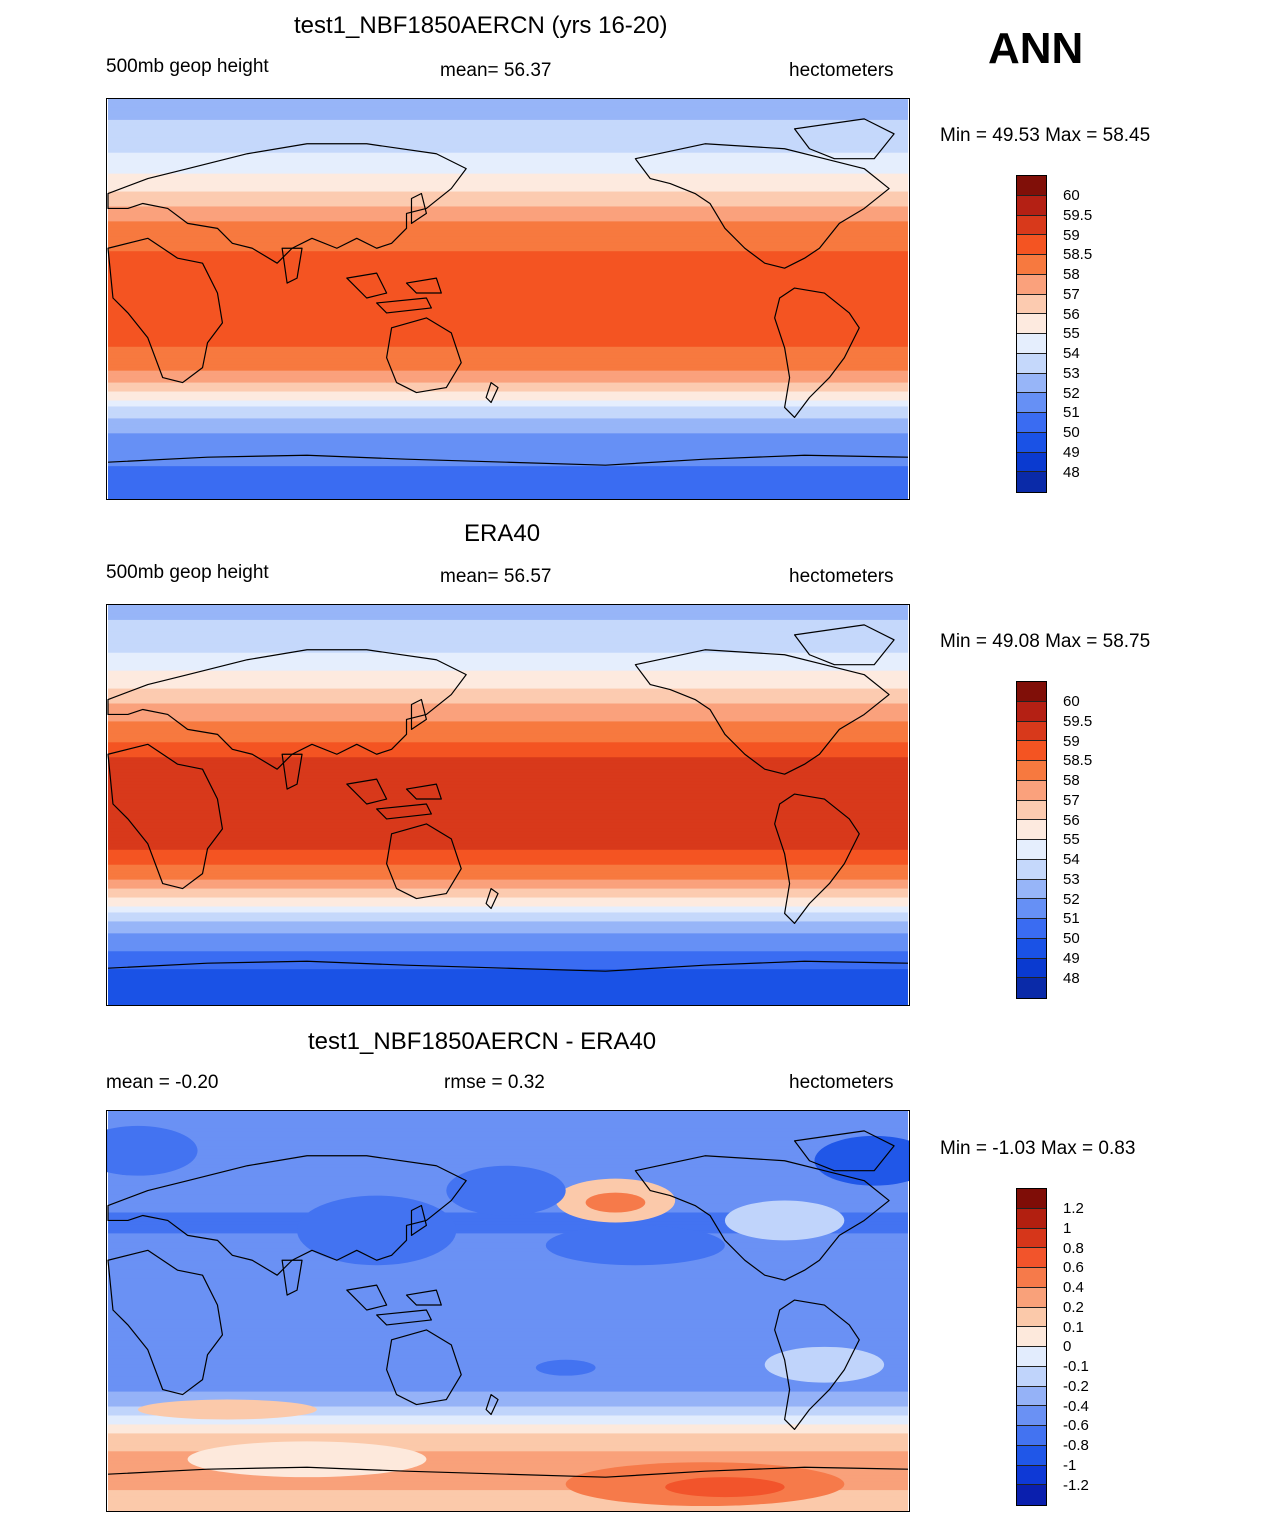  I want to click on colorbar-tick-label: 58, so click(1071, 274).